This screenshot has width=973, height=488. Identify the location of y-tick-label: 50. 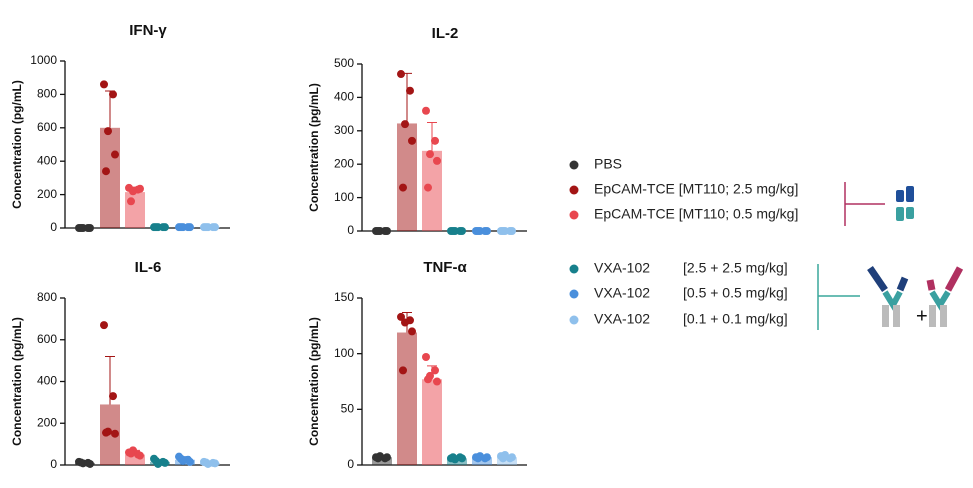
(348, 409).